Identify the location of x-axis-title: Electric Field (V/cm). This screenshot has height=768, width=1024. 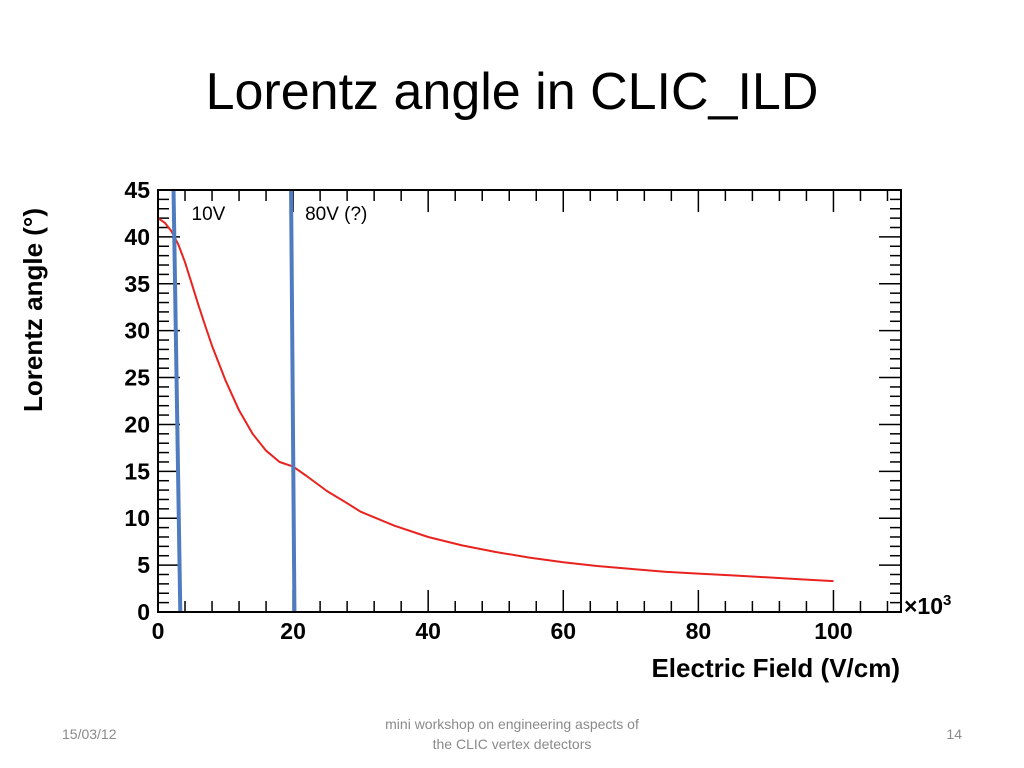
(775, 668).